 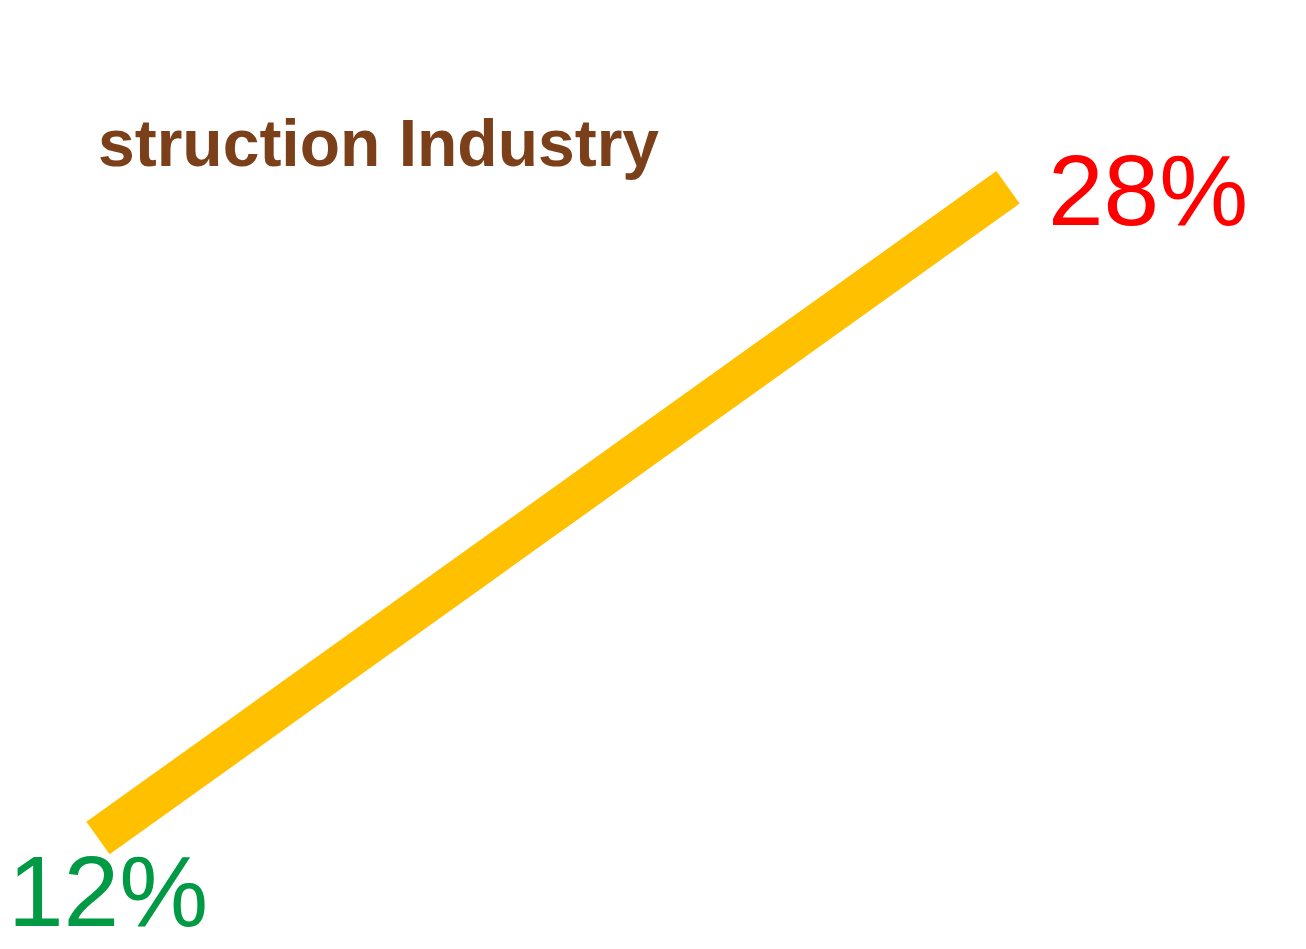 What do you see at coordinates (108, 890) in the screenshot?
I see `data-label: 12%` at bounding box center [108, 890].